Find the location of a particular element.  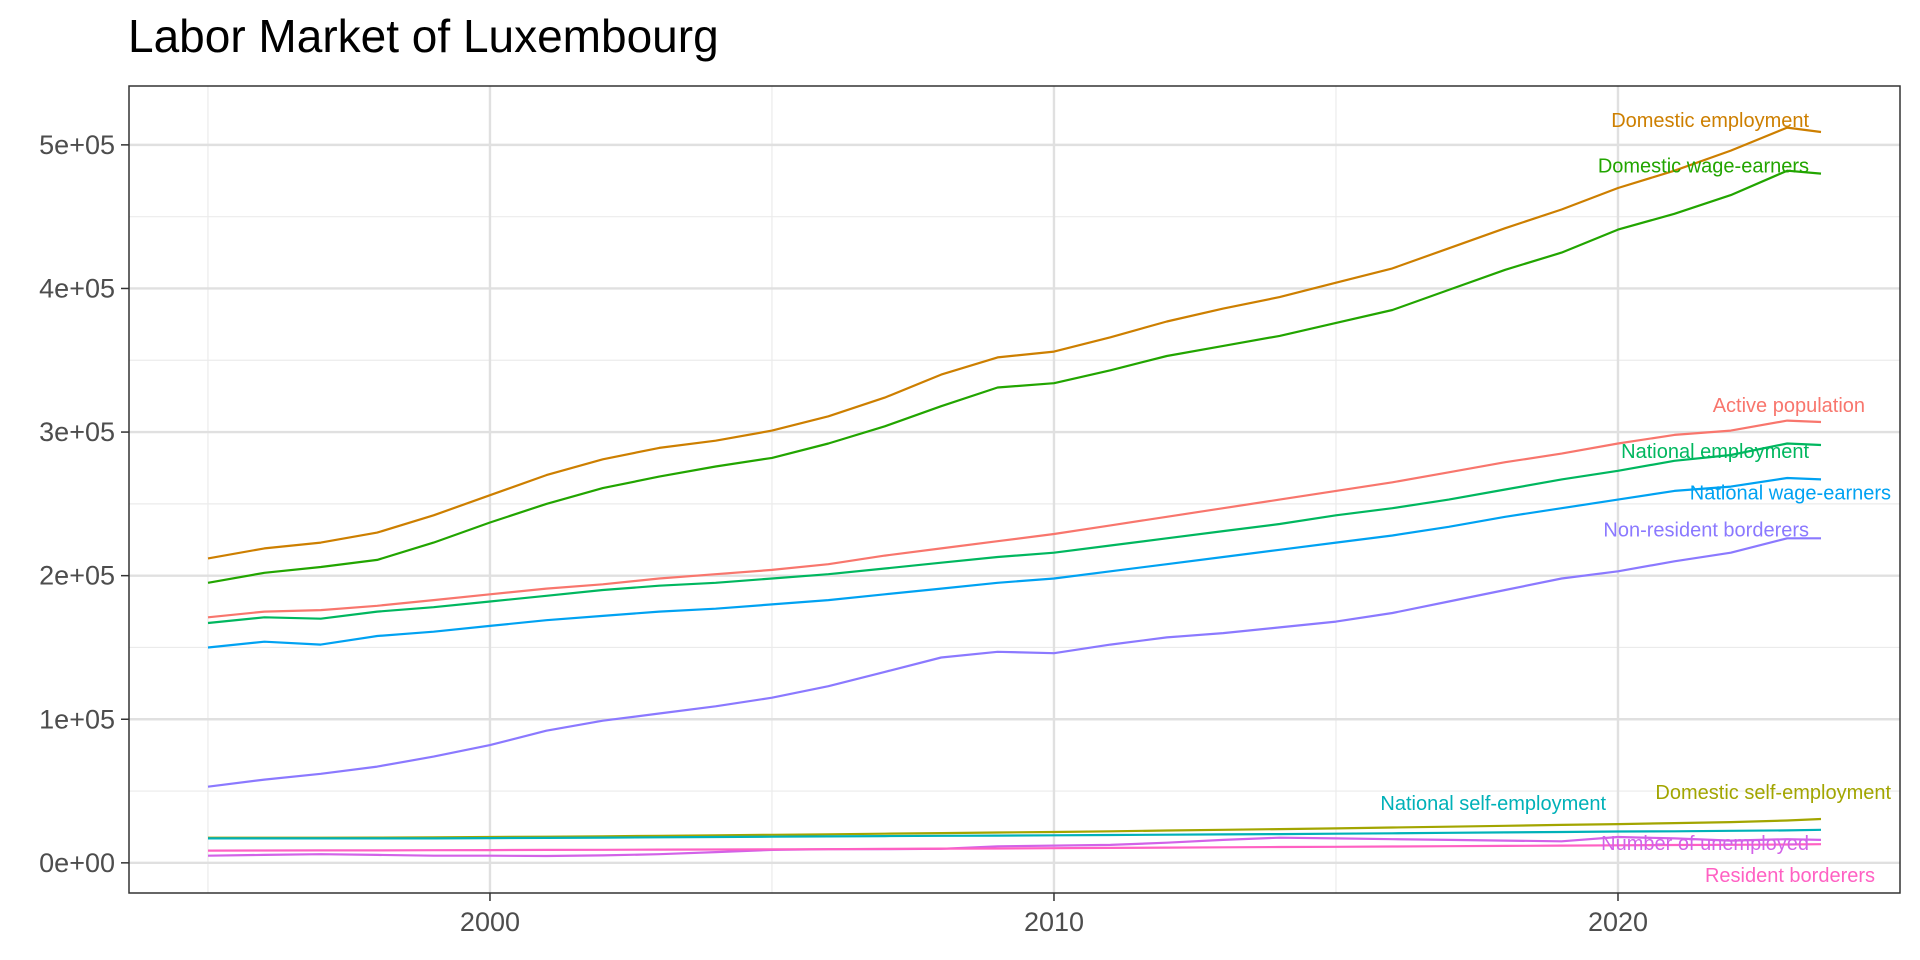

series-line-number-of-unemployed is located at coordinates (1014, 846).